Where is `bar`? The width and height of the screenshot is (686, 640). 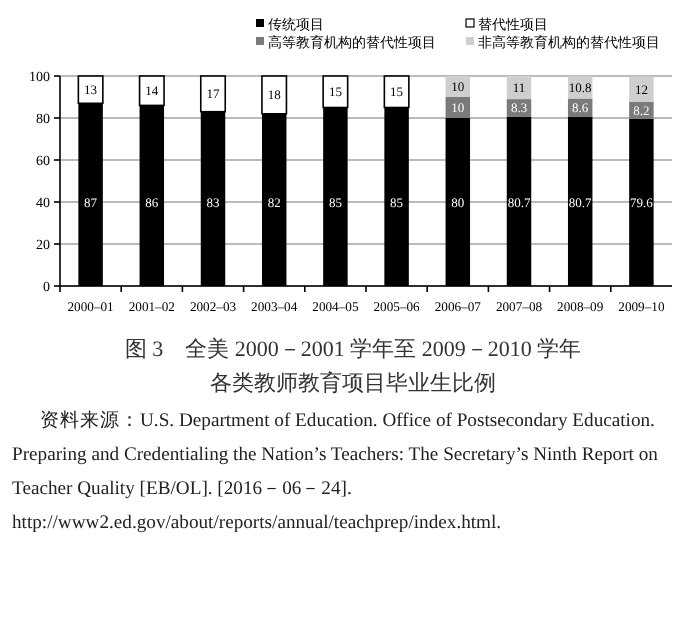 bar is located at coordinates (641, 89).